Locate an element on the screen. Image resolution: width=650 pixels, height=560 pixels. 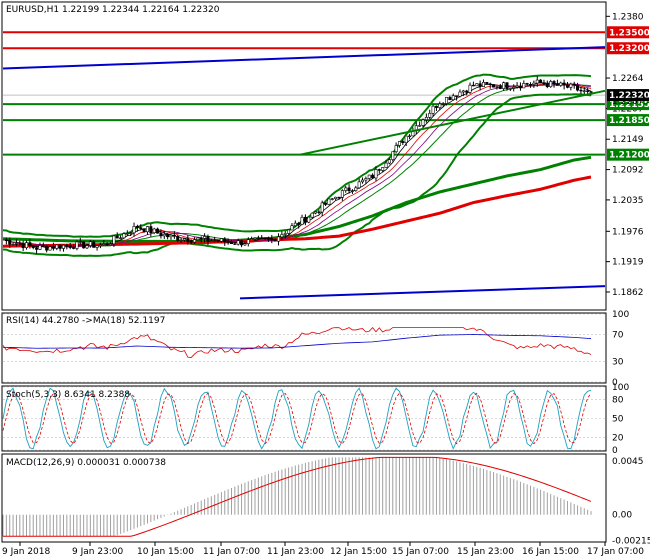
ma-green-thick is located at coordinates (297, 199).